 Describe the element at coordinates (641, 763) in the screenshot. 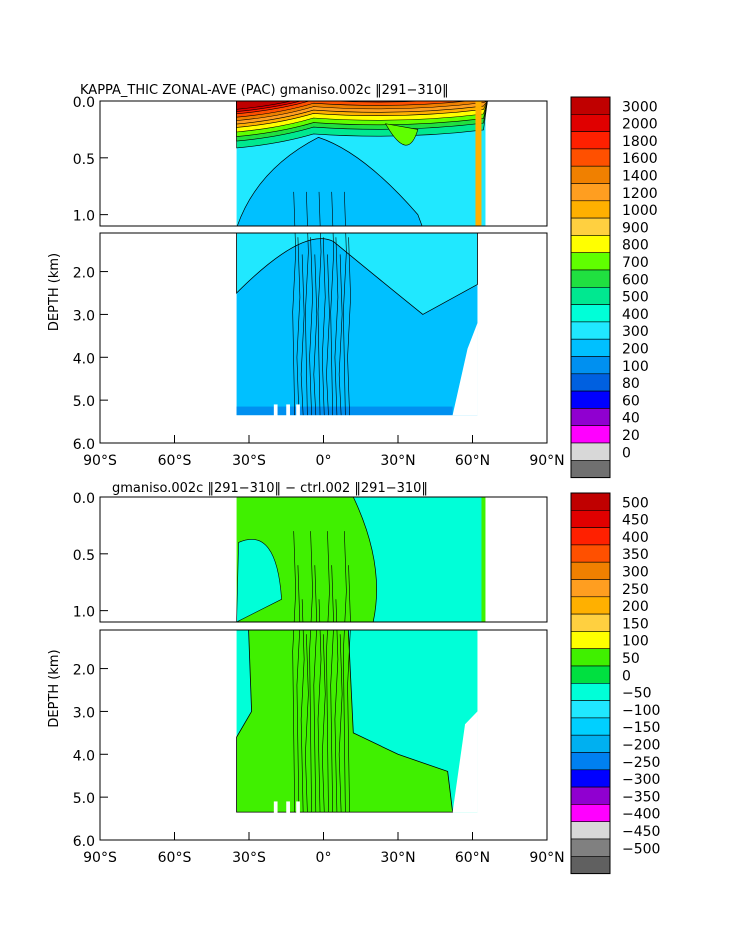

I see `colorbar-label: −250` at that location.